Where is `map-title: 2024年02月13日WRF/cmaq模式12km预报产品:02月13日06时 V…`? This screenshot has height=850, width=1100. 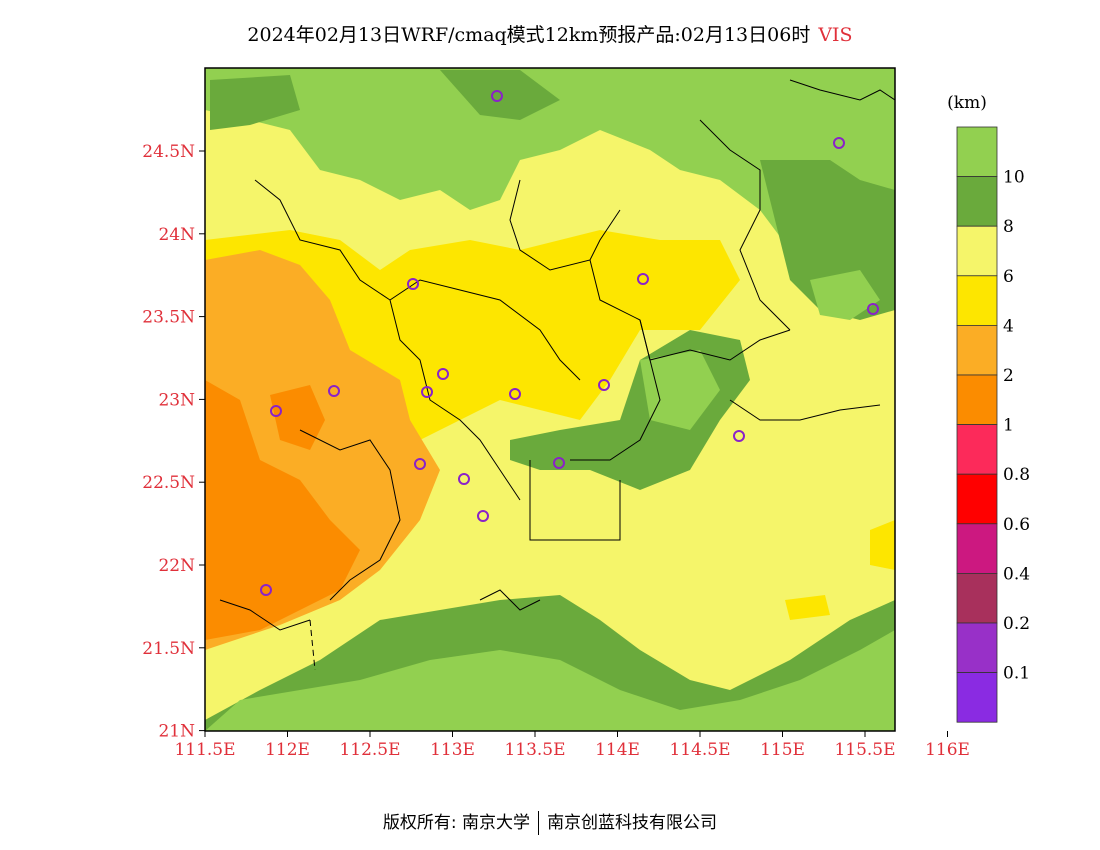
map-title: 2024年02月13日WRF/cmaq模式12km预报产品:02月13日06时 V… is located at coordinates (550, 33).